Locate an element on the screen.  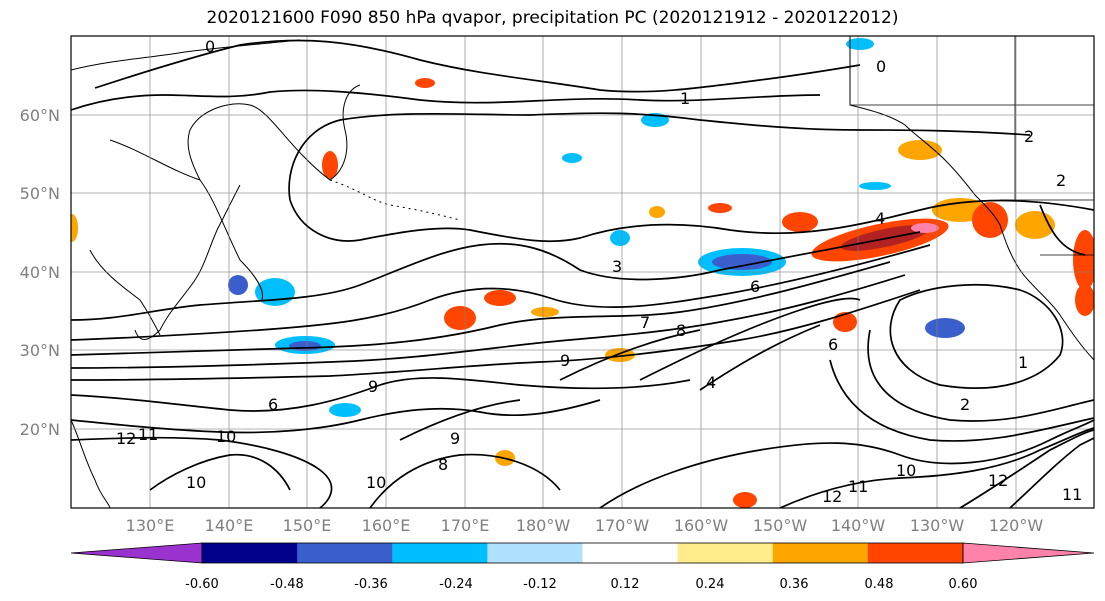
colorbar-tick-label: -0.36 is located at coordinates (371, 584).